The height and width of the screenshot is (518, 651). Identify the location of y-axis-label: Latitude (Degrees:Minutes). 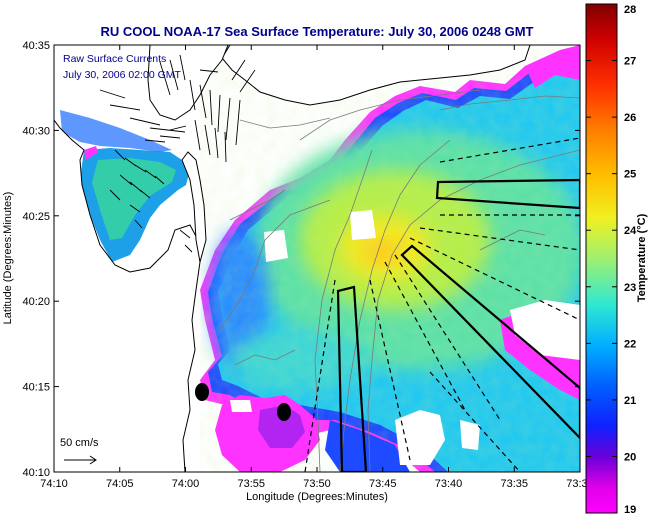
(8, 258).